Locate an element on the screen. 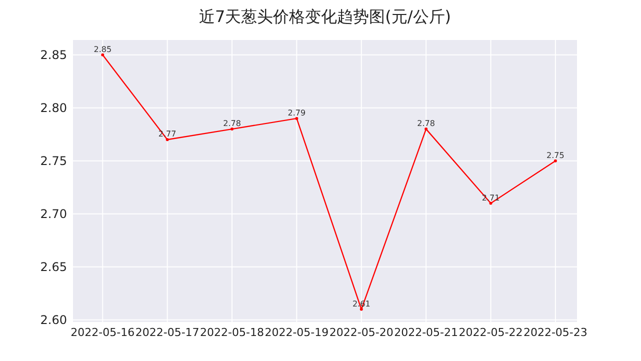  x-tick-label: 2022-05-16 is located at coordinates (102, 332).